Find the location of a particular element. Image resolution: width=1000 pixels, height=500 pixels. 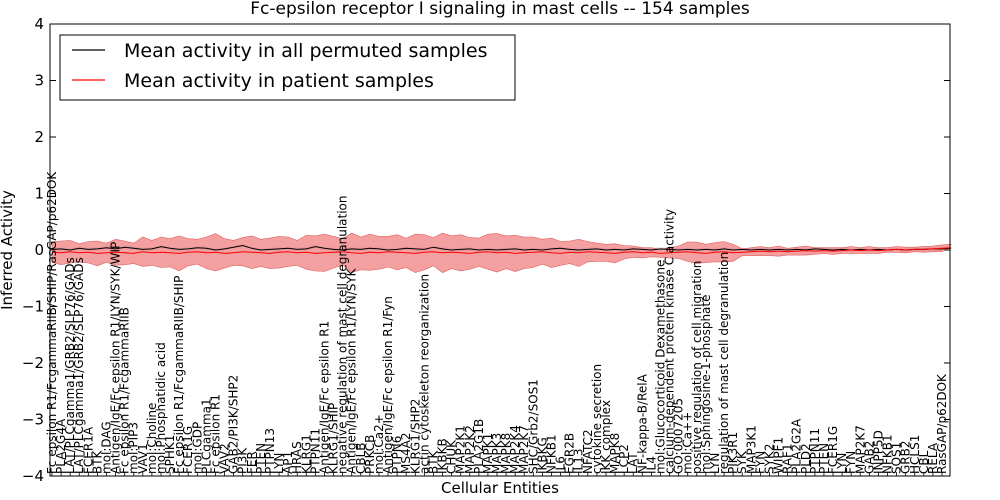

x-tick-label: GAB2/PI3K/SHP2 is located at coordinates (234, 424).